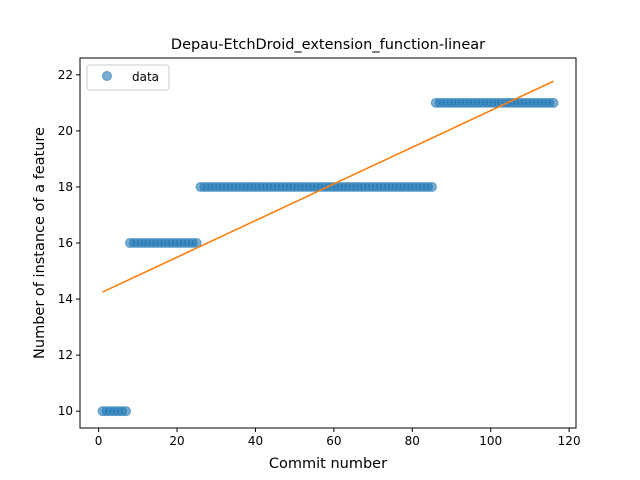 The image size is (640, 480). Describe the element at coordinates (490, 441) in the screenshot. I see `x-tick-label: 100` at that location.